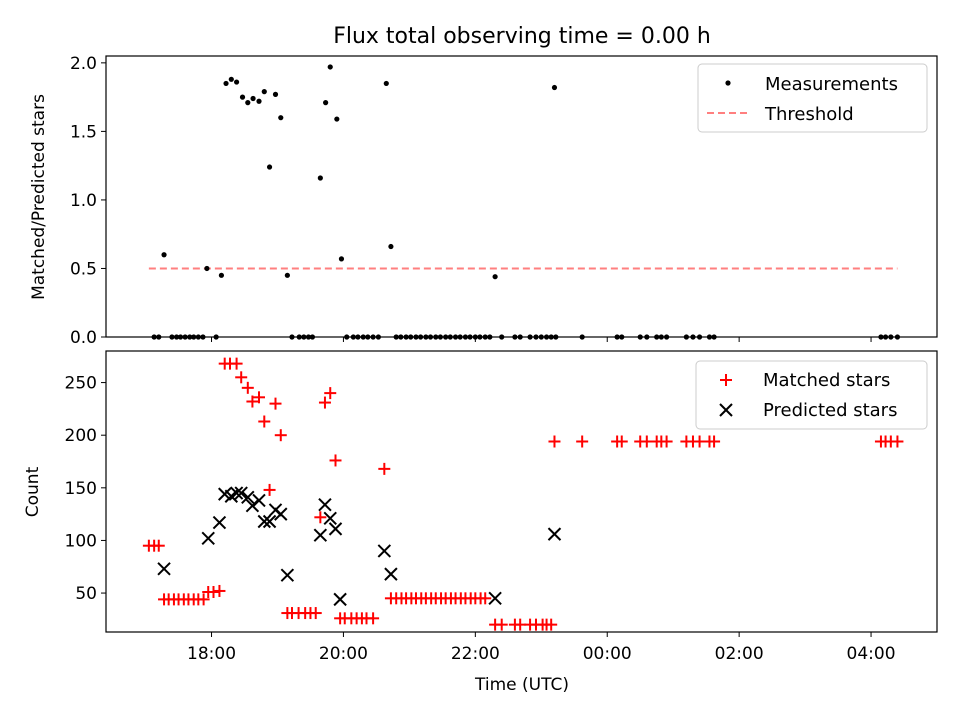 This screenshot has width=960, height=720. I want to click on x-tick-label: 18:00, so click(211, 654).